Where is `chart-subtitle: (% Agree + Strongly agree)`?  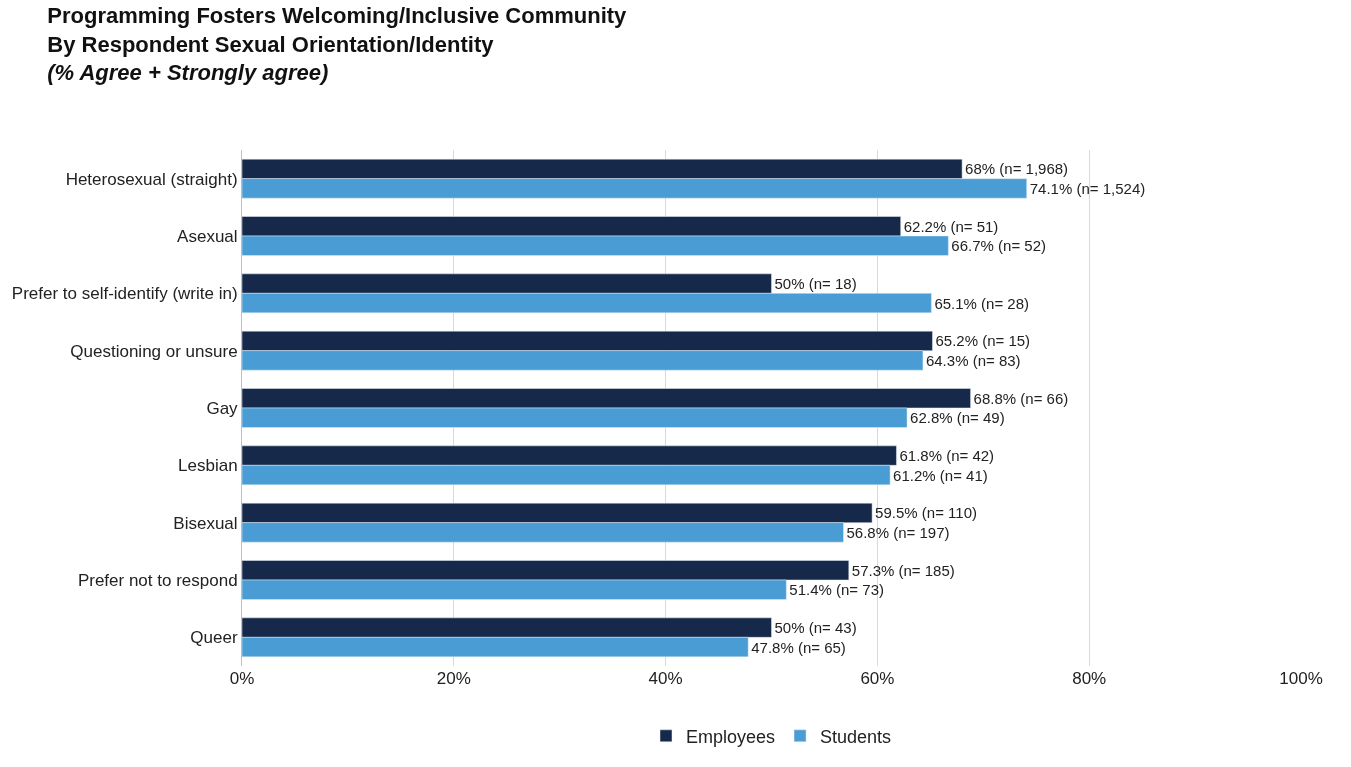
chart-subtitle: (% Agree + Strongly agree) is located at coordinates (188, 73).